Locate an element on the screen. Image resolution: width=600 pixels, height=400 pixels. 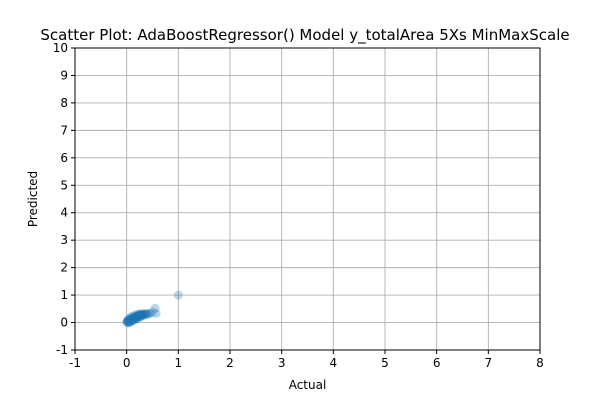
x-tick-label: 6 is located at coordinates (437, 363).